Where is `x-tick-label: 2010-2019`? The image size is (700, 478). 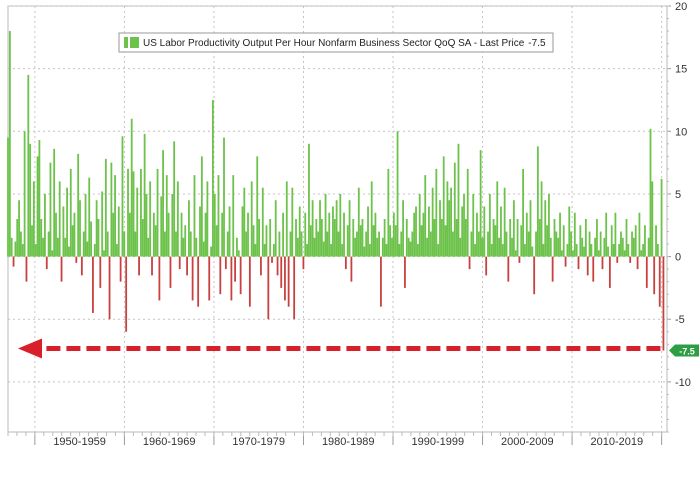 x-tick-label: 2010-2019 is located at coordinates (617, 442).